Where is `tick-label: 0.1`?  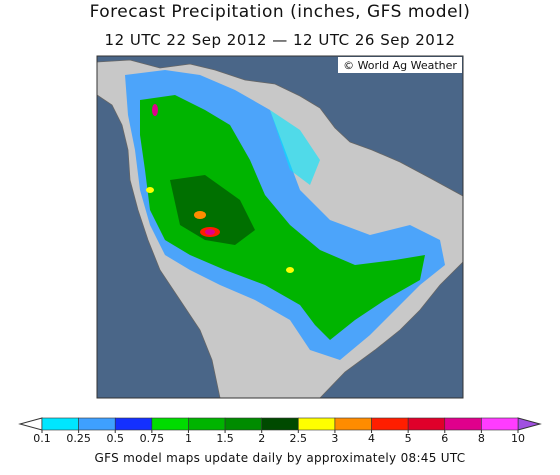
tick-label: 0.1 is located at coordinates (42, 438).